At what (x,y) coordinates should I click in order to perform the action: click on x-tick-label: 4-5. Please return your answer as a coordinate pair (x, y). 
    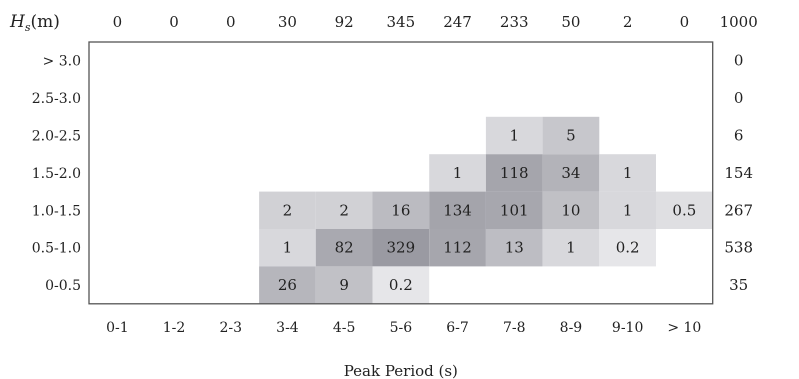
    Looking at the image, I should click on (344, 328).